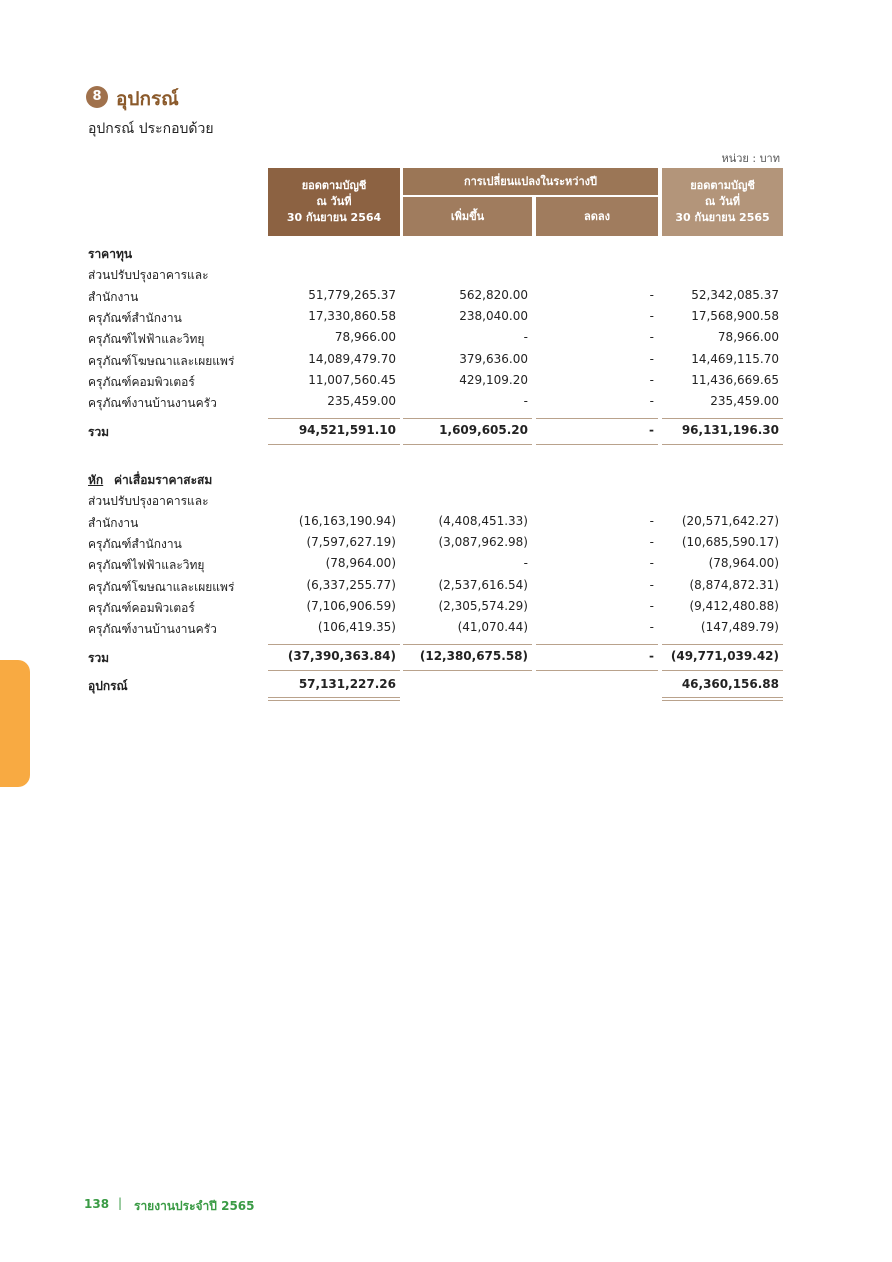 This screenshot has width=892, height=1262. Describe the element at coordinates (739, 627) in the screenshot. I see `cell: (147,489.79)` at that location.